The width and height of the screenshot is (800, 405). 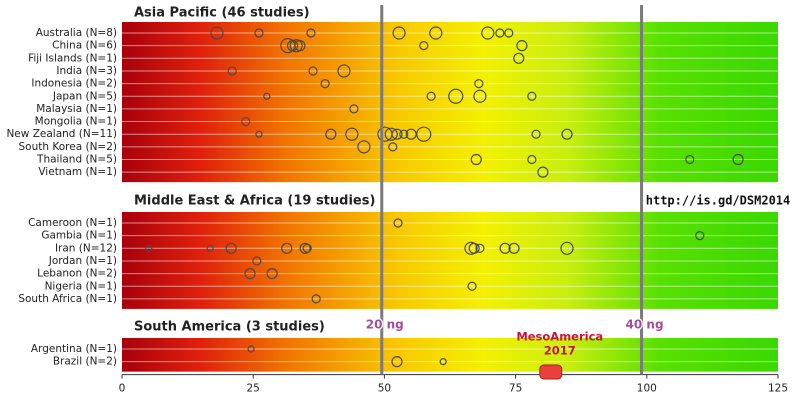 I want to click on marker-label: 2017, so click(x=560, y=351).